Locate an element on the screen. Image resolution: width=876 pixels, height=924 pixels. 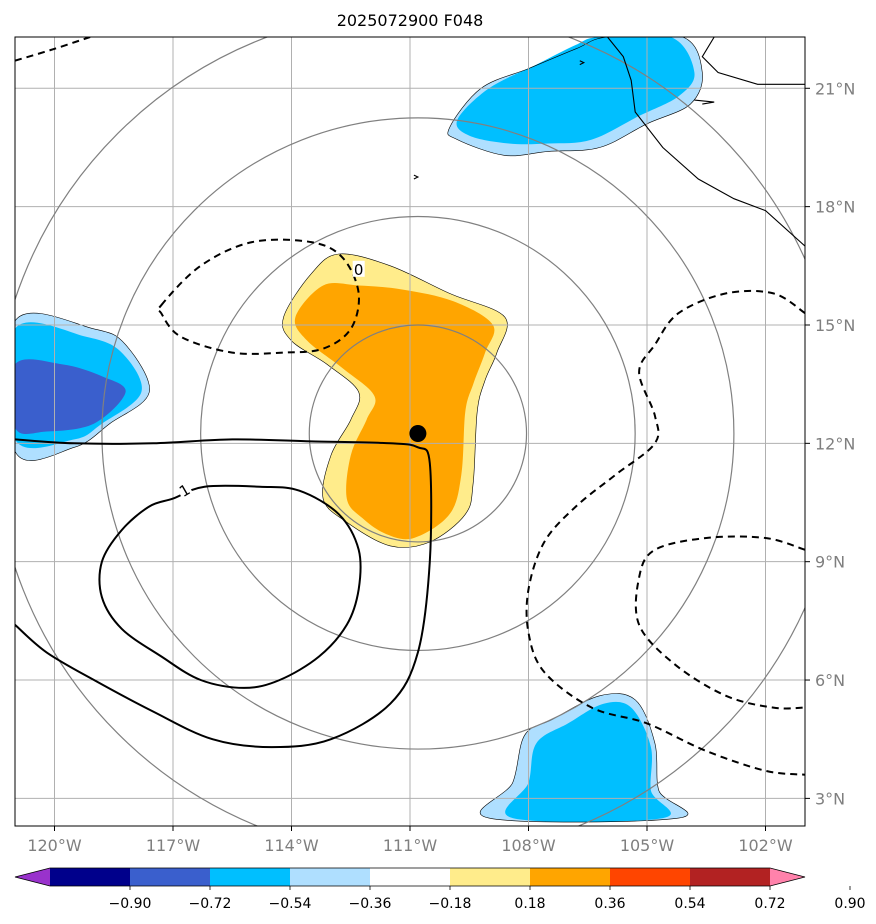
x-tick-label: 117°W is located at coordinates (173, 845).